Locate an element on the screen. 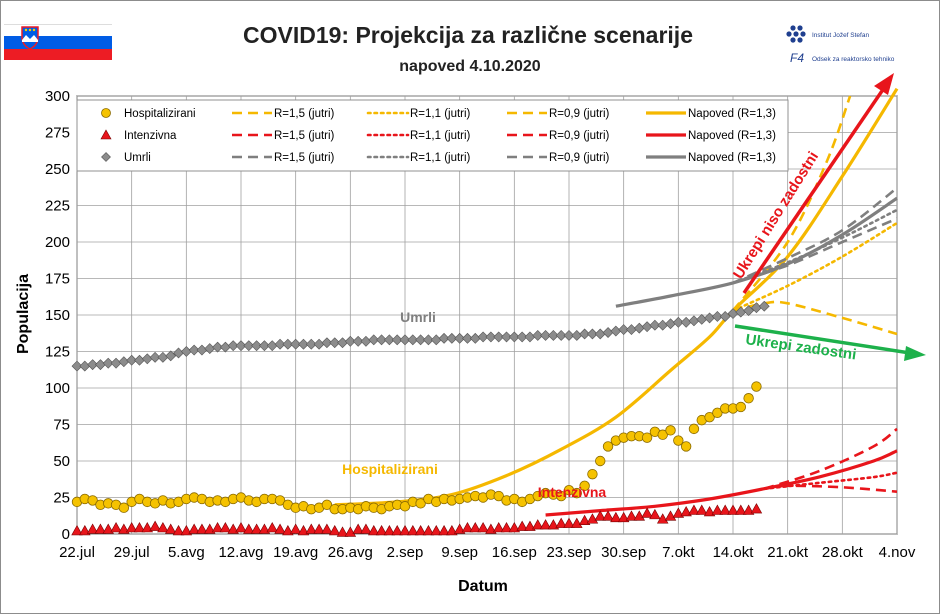 The height and width of the screenshot is (614, 940). slovenia-flag-icon is located at coordinates (58, 42).